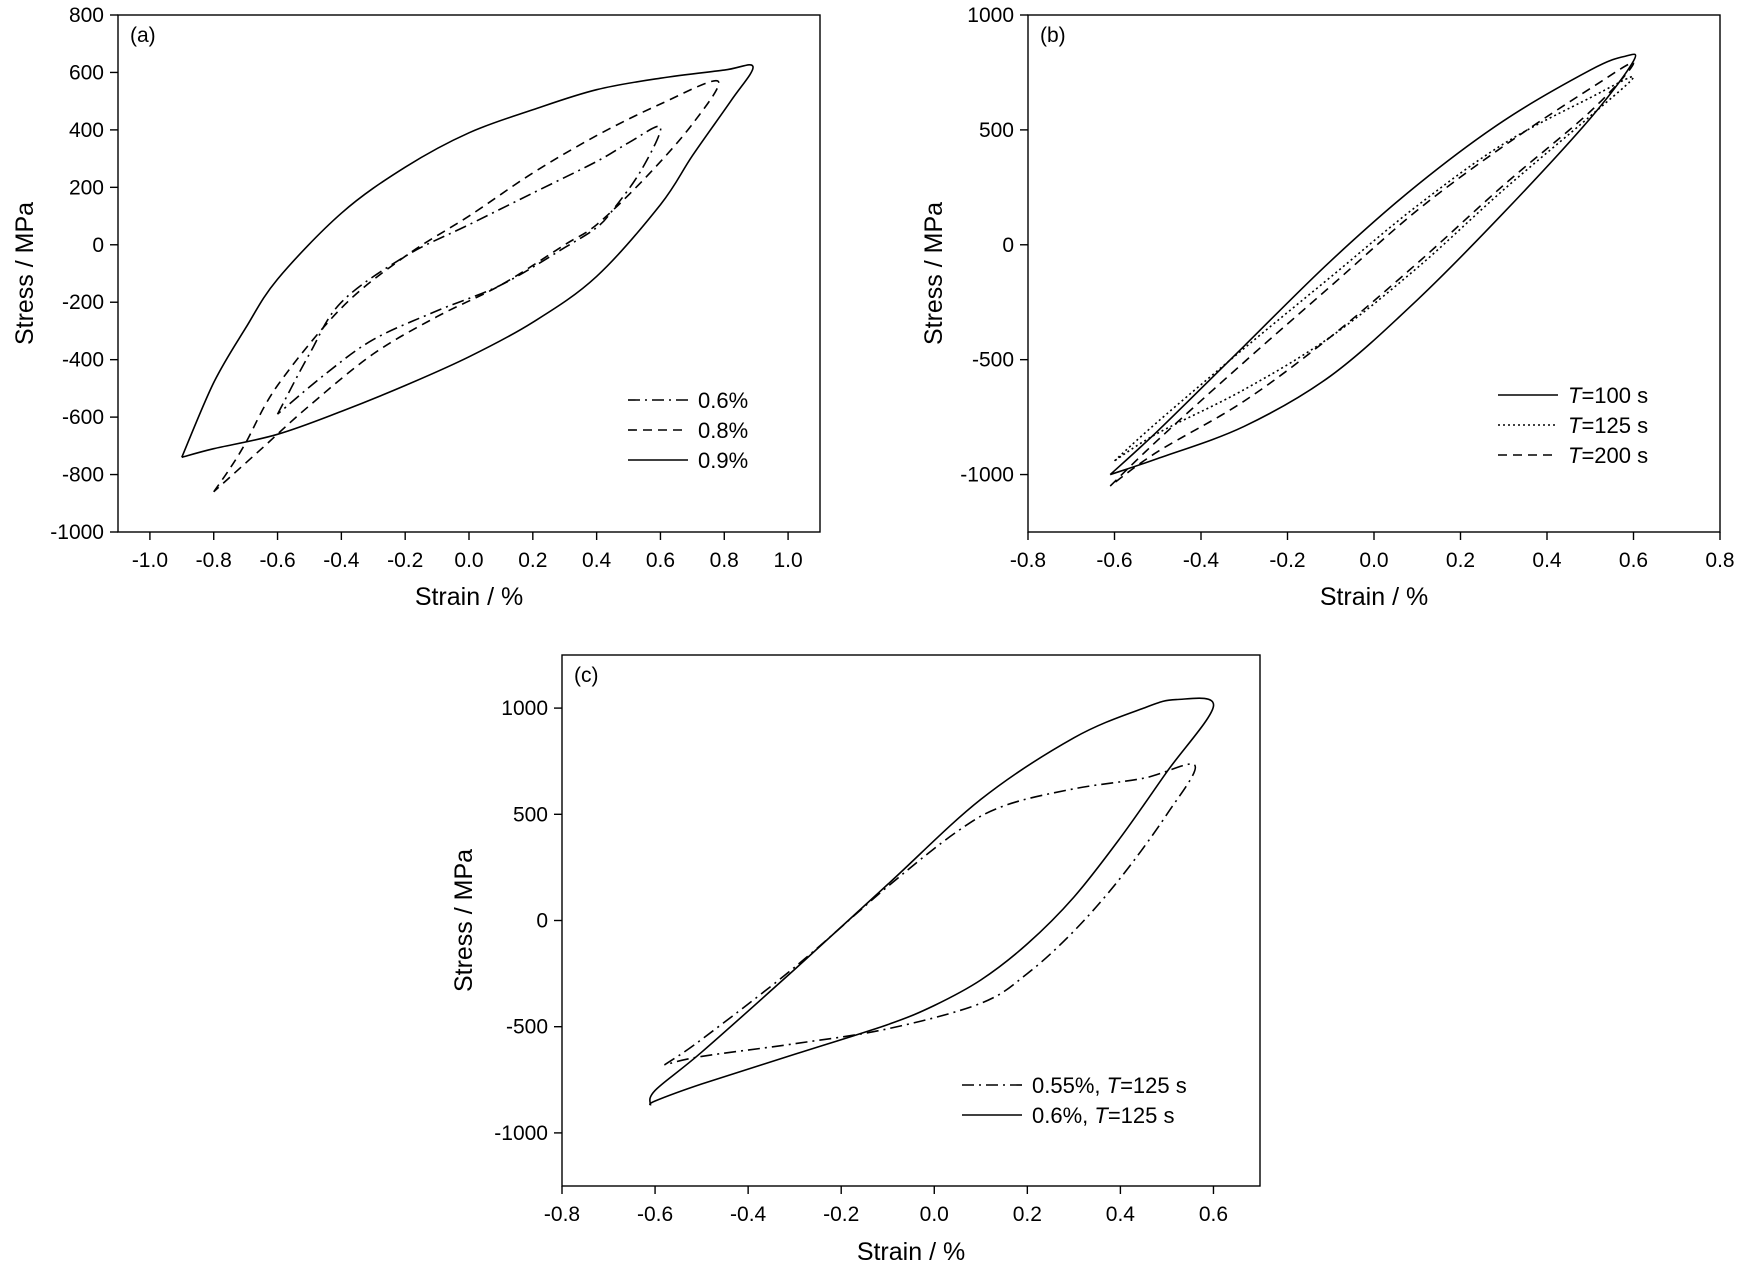 This screenshot has height=1272, width=1741. What do you see at coordinates (723, 400) in the screenshot?
I see `legend-label: 0.6%` at bounding box center [723, 400].